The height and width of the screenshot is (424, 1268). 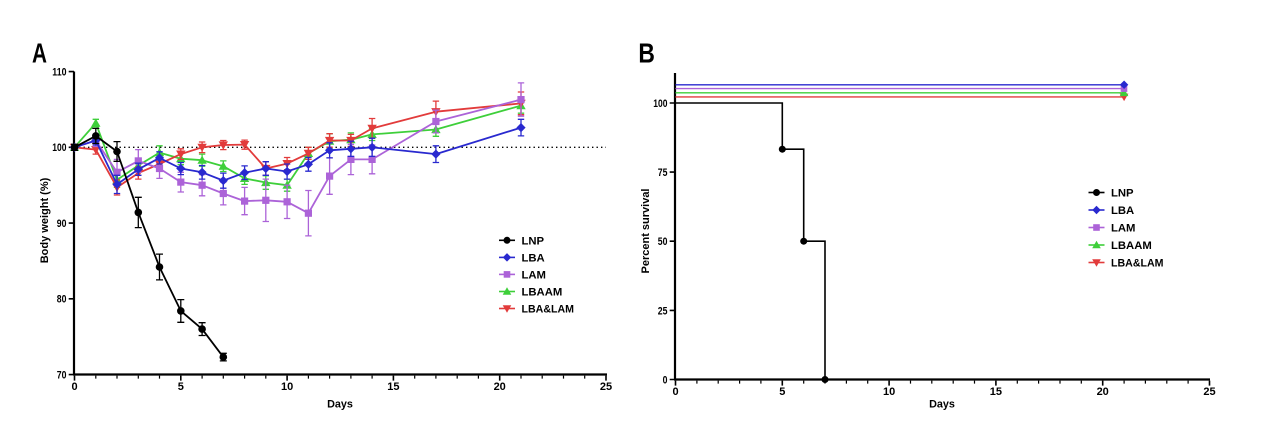 What do you see at coordinates (59, 73) in the screenshot?
I see `svg-text: 110` at bounding box center [59, 73].